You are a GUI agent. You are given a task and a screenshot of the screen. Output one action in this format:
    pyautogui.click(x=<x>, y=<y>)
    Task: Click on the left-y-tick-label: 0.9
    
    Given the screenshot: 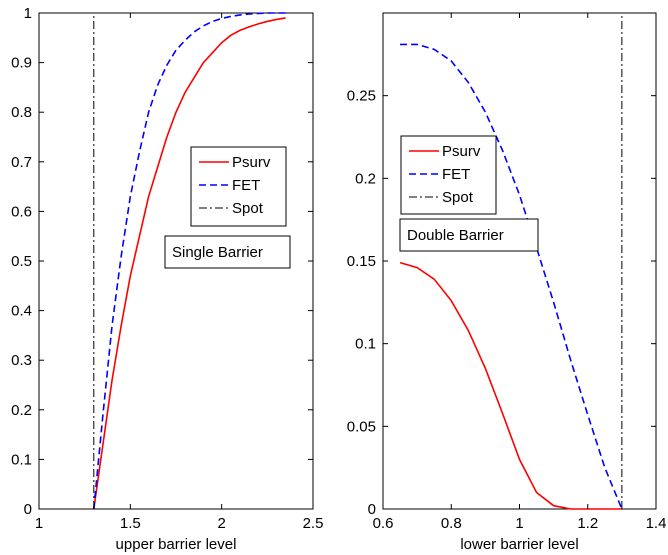 What is the action you would take?
    pyautogui.click(x=21, y=63)
    